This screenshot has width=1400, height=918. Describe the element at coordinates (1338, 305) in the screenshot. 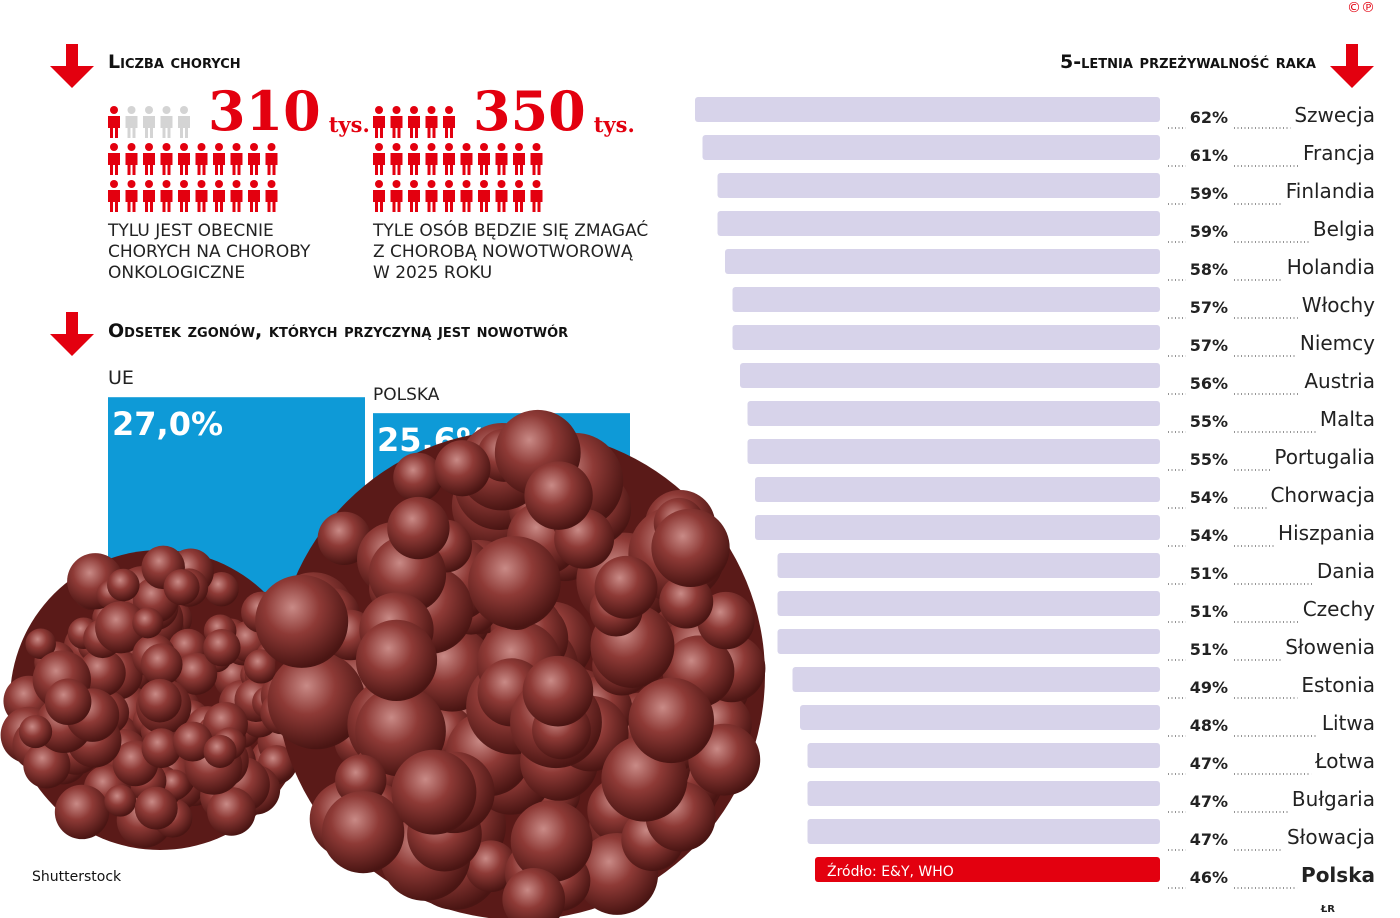

I see `category-label: Włochy` at that location.